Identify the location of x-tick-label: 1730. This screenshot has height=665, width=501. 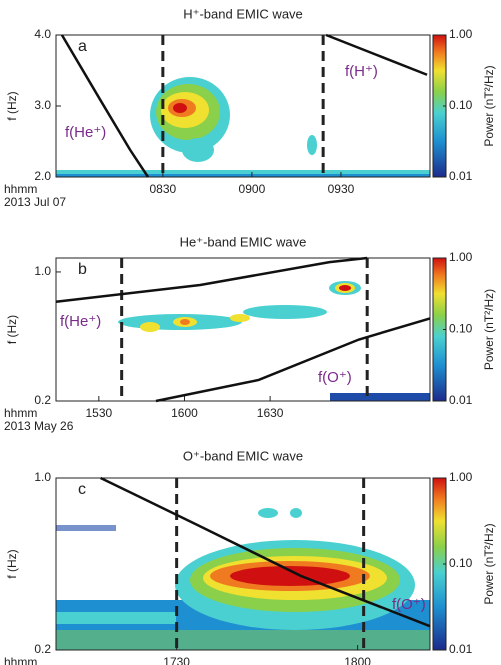
(176, 660).